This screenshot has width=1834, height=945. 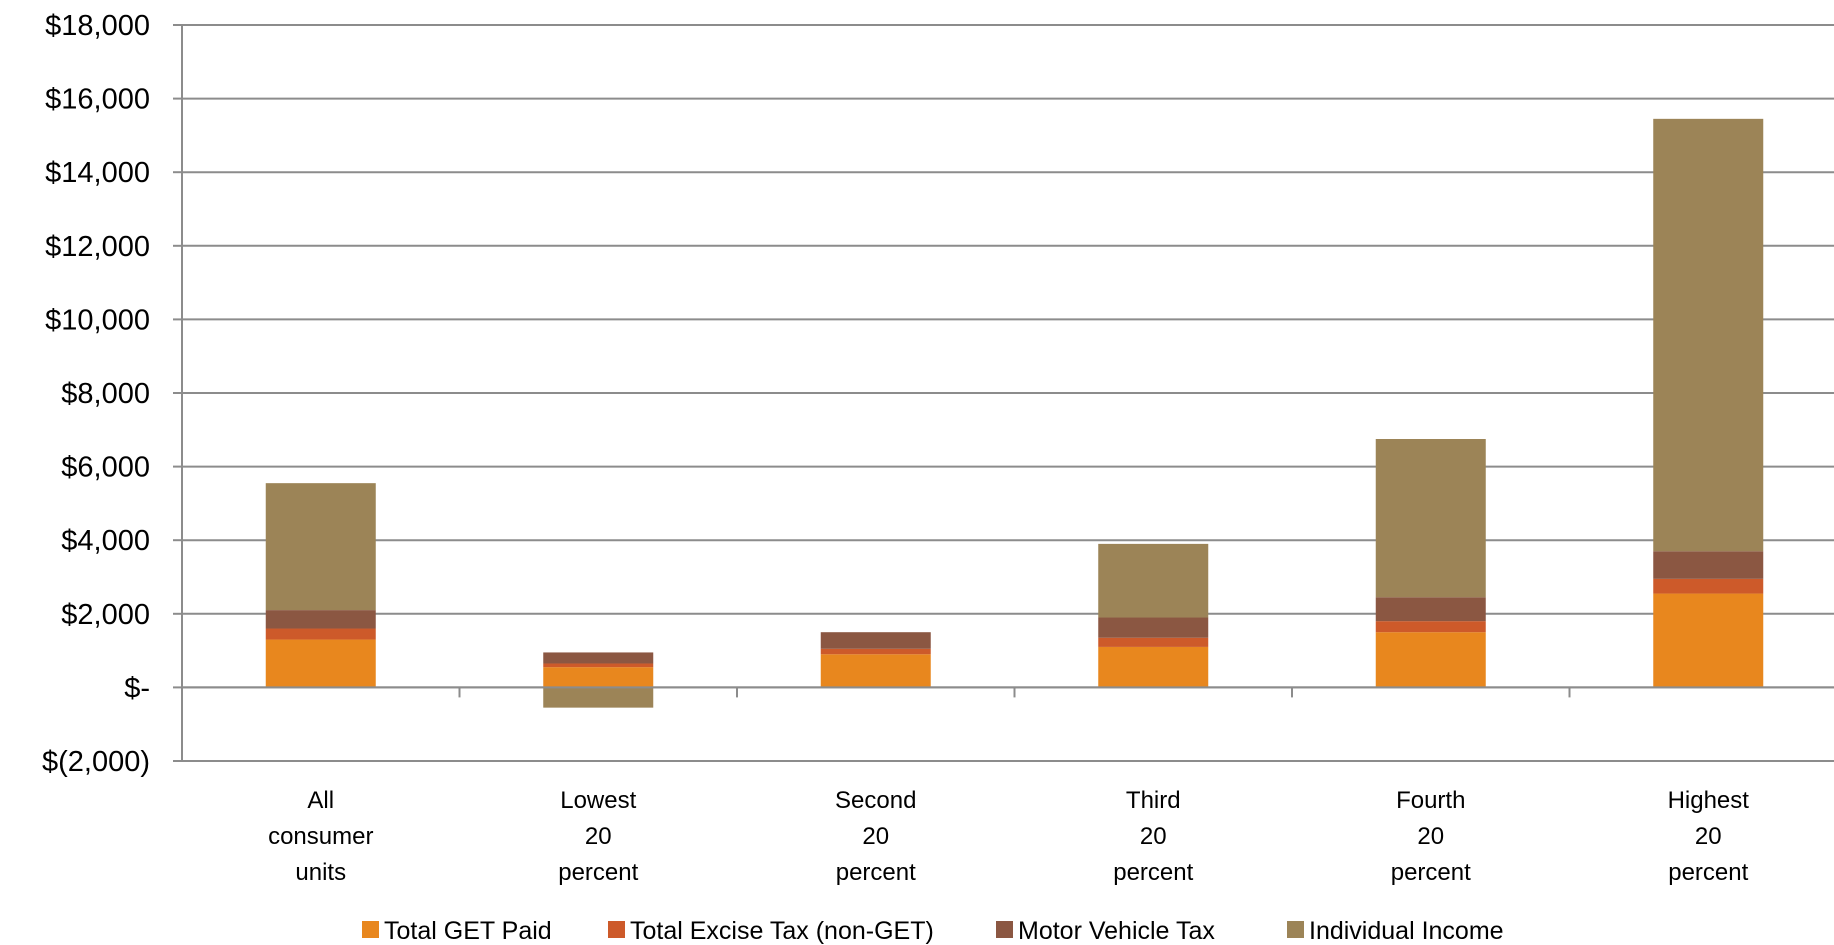 What do you see at coordinates (97, 247) in the screenshot?
I see `y-tick-label: $12,000` at bounding box center [97, 247].